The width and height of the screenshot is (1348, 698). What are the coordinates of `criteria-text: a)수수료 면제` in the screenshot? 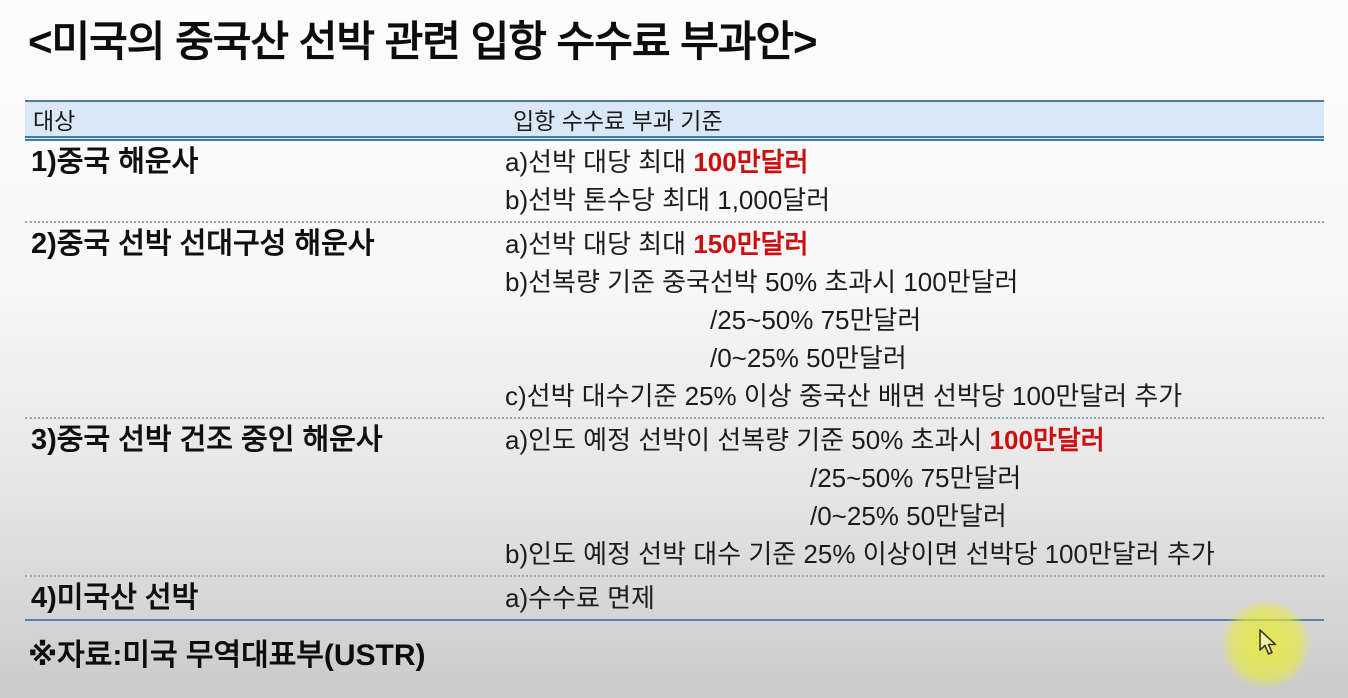 It's located at (580, 598).